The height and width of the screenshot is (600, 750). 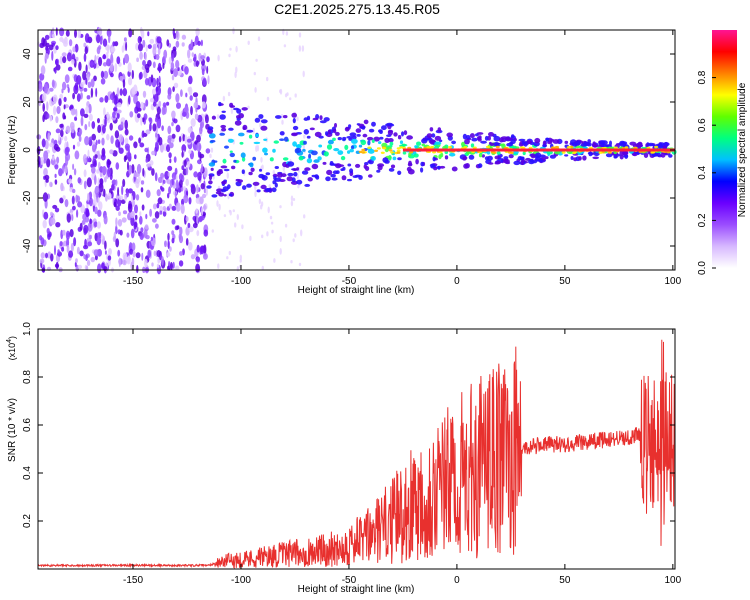 What do you see at coordinates (133, 580) in the screenshot?
I see `snr-x-tick-label: -150` at bounding box center [133, 580].